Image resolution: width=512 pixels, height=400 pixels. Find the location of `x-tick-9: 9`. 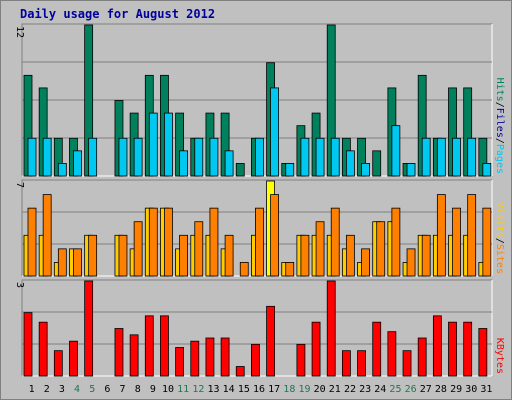

x-tick-9: 9 is located at coordinates (153, 389).